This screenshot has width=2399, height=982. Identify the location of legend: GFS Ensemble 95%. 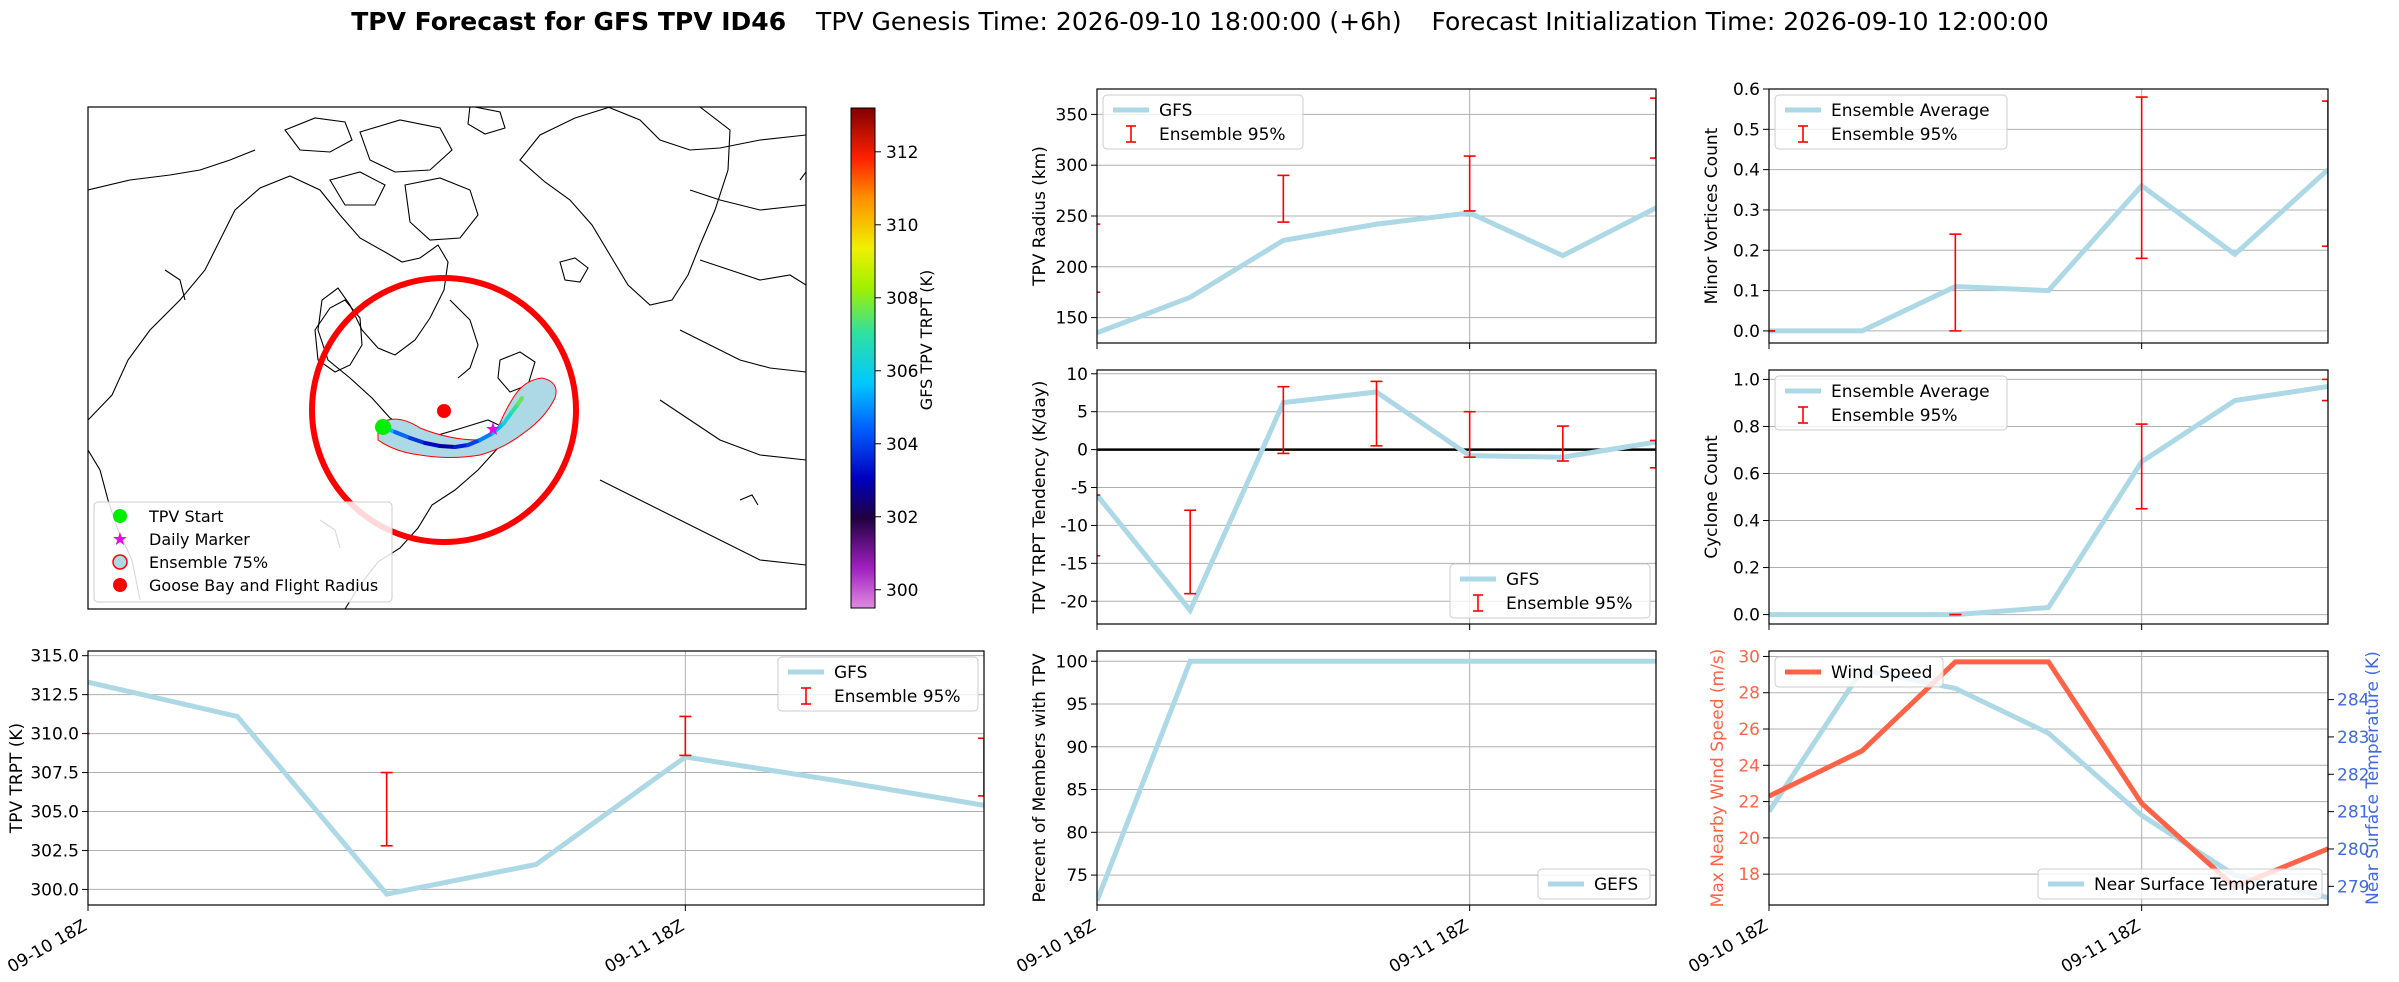
(878, 684).